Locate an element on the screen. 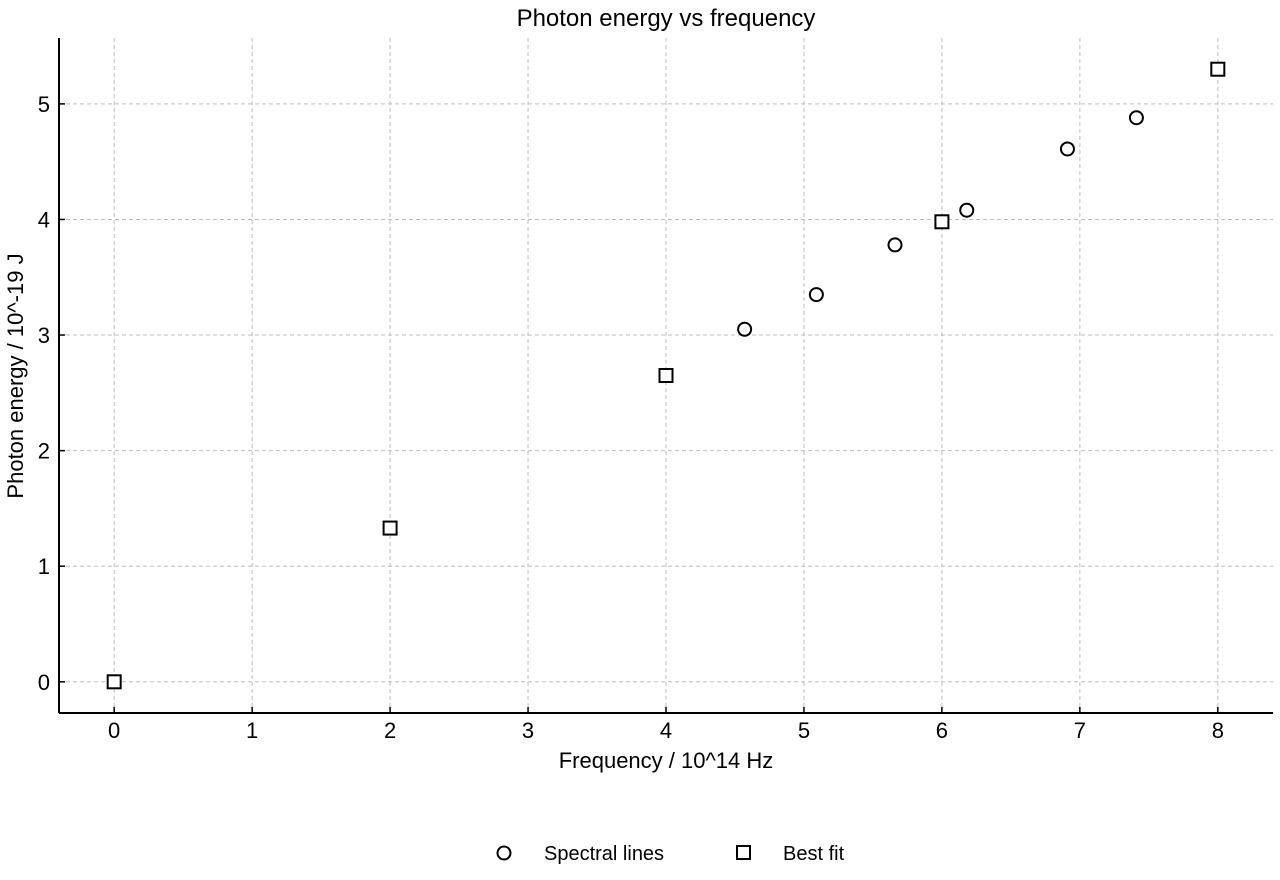  x-tick-label: 2 is located at coordinates (390, 730).